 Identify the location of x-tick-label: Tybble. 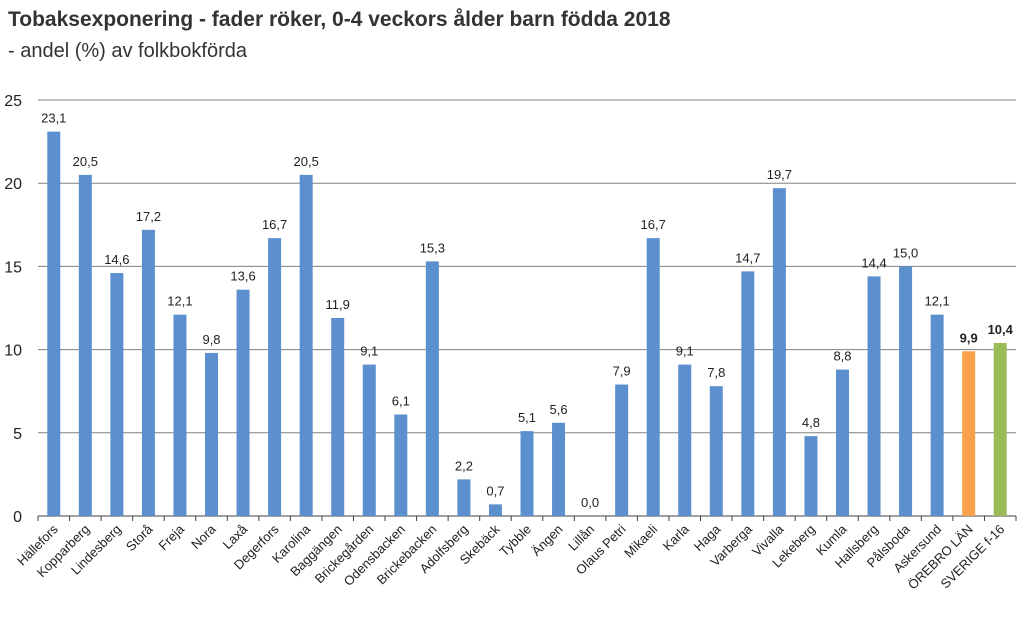
(515, 541).